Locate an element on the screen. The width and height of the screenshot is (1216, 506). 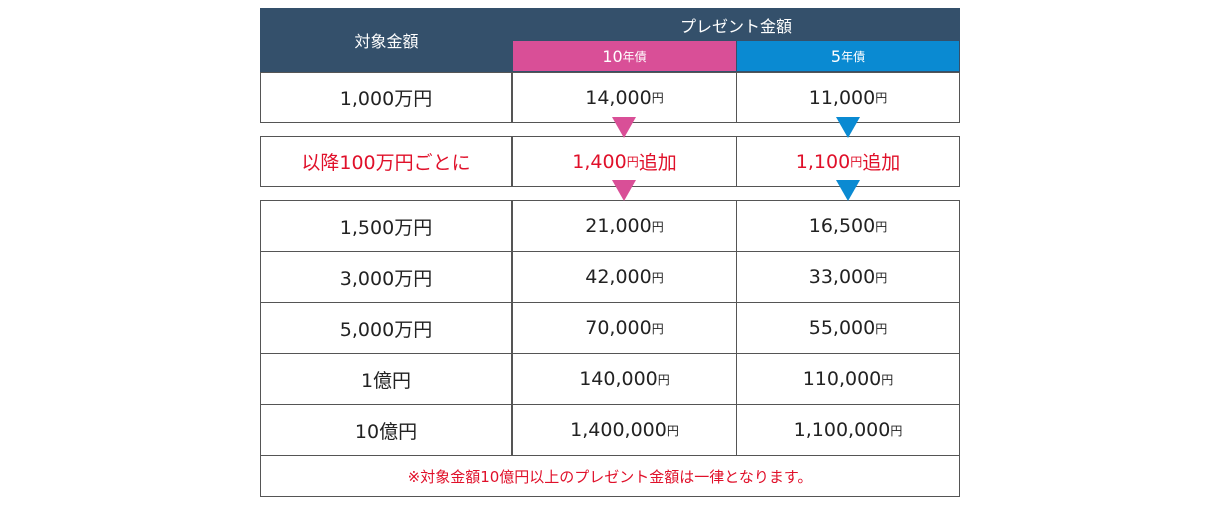
amount: 1,400 is located at coordinates (599, 161).